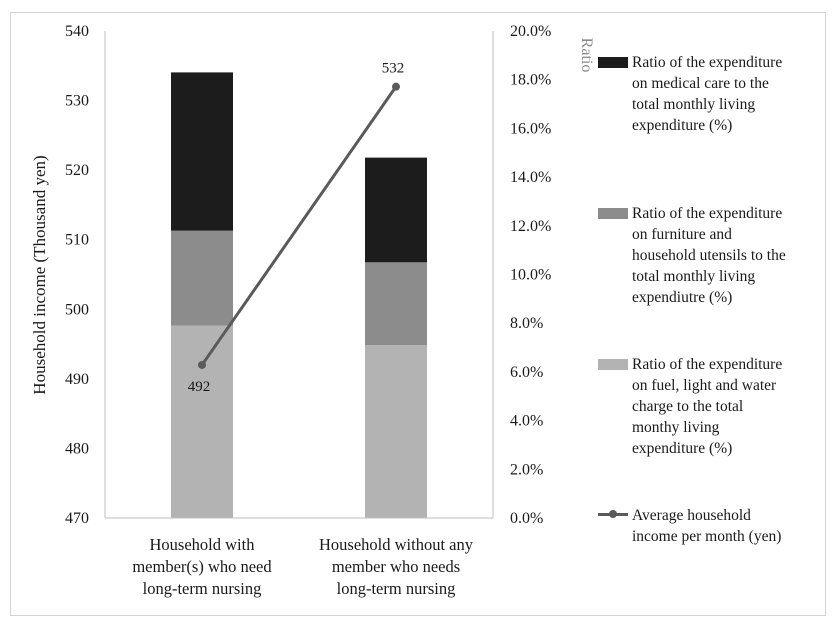  I want to click on category-label-line: member(s) who need, so click(202, 566).